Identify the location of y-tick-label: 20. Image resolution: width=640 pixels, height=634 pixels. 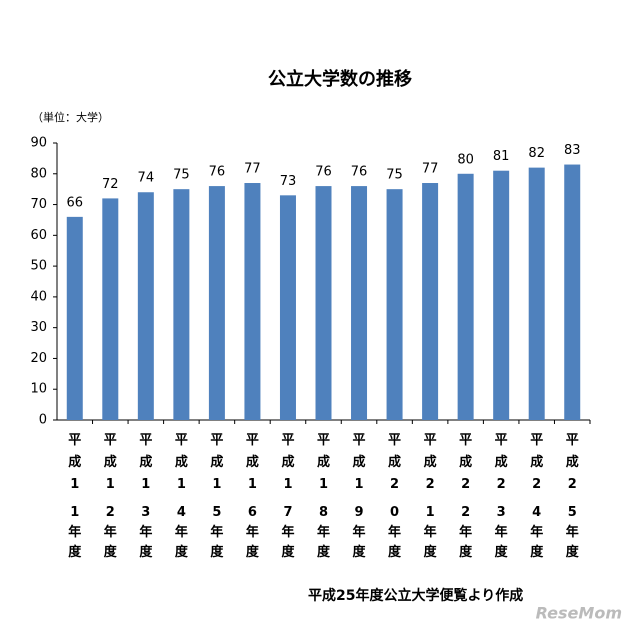
(38, 358).